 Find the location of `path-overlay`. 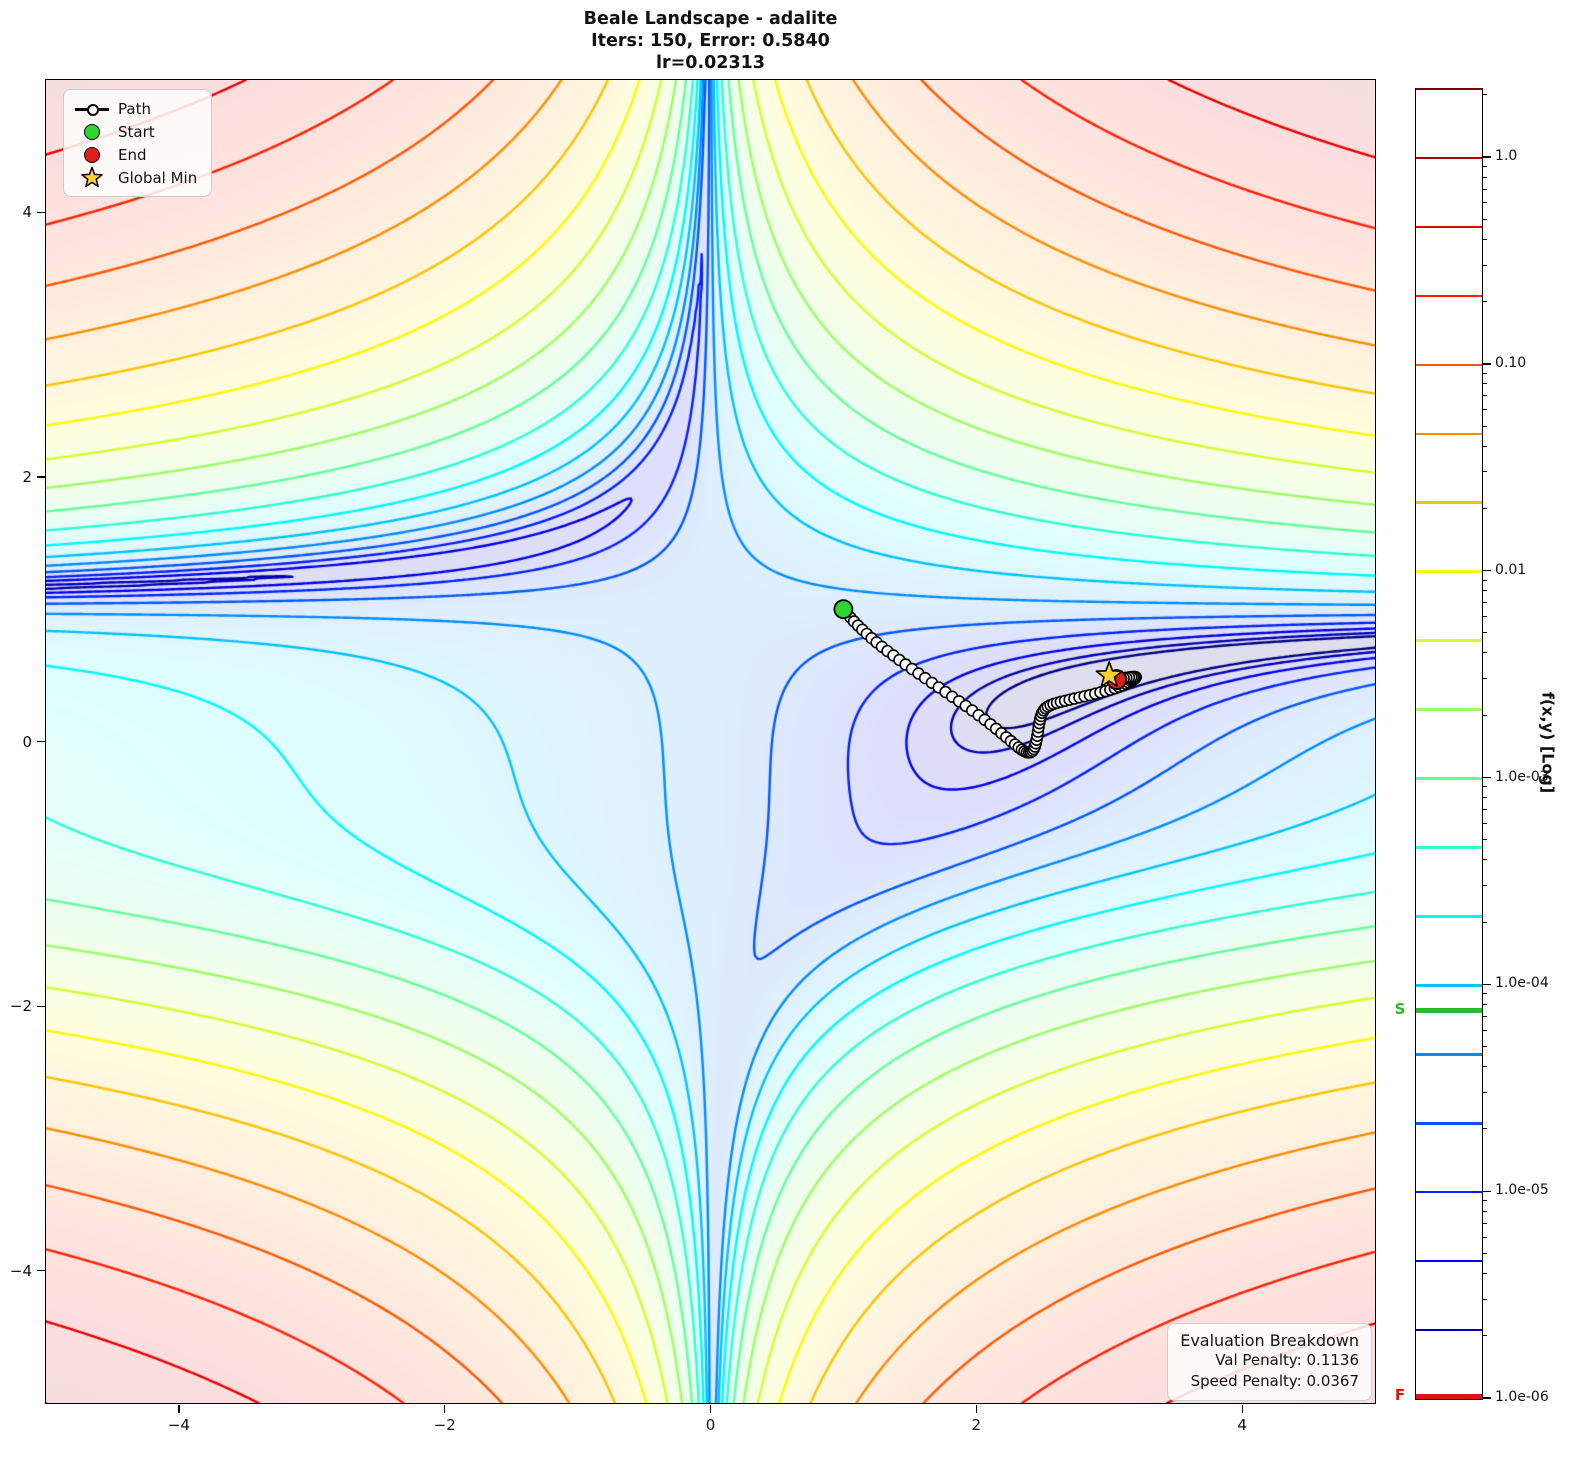

path-overlay is located at coordinates (988, 679).